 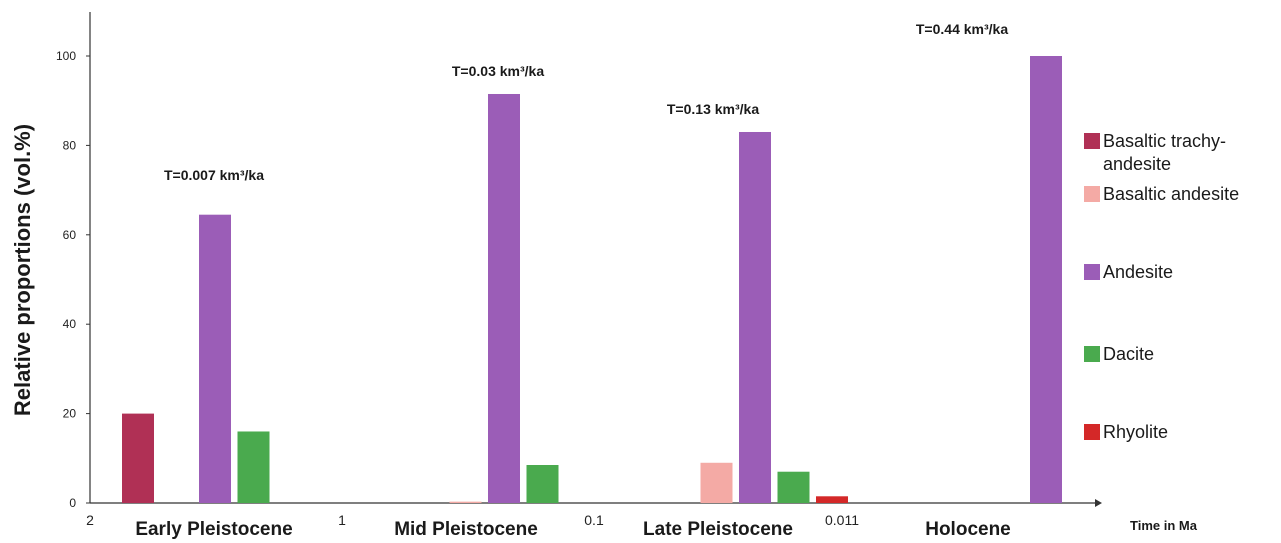 I want to click on y-tick-label: 100, so click(x=66, y=56).